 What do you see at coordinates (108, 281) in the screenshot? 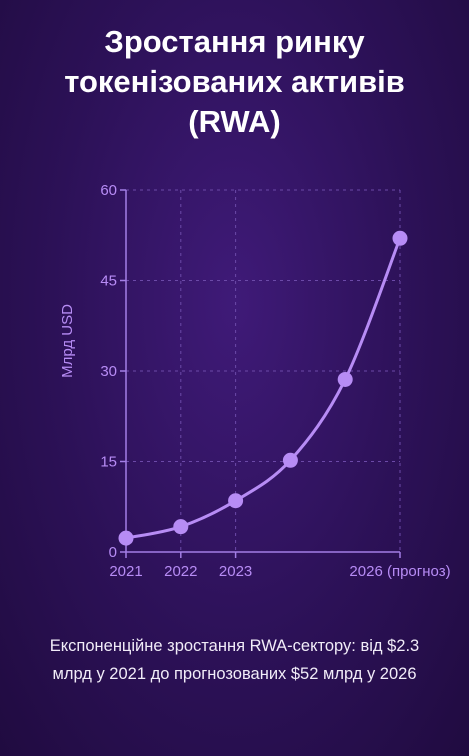
I see `y-tick-label: 45` at bounding box center [108, 281].